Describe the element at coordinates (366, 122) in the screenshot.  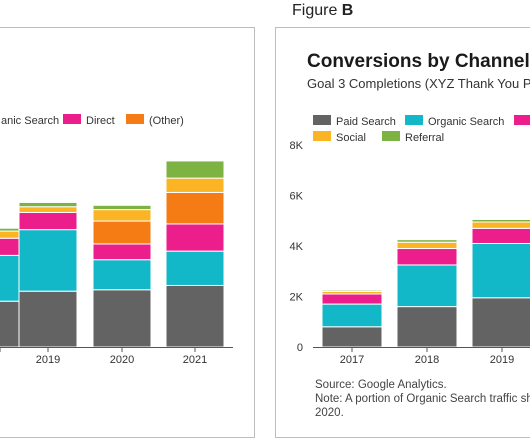
I see `legend-paid-search-label: Paid Search` at that location.